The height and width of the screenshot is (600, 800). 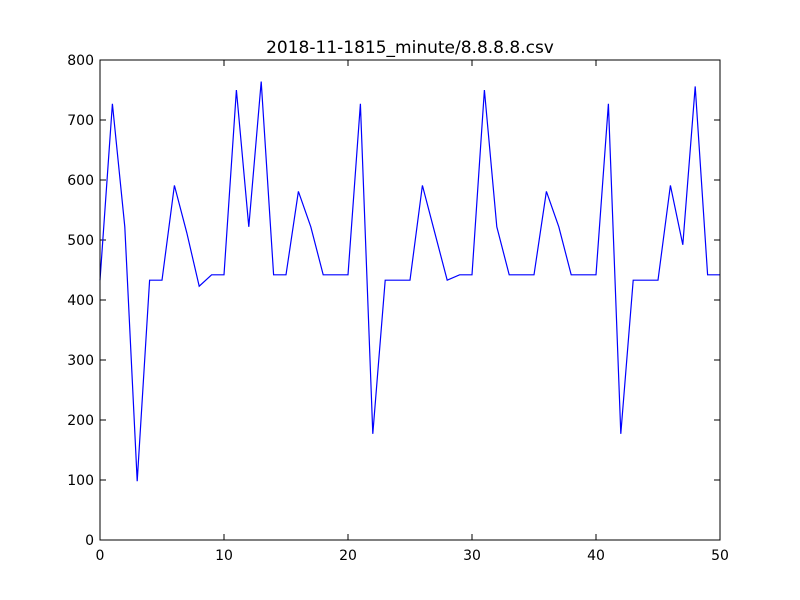 What do you see at coordinates (80, 241) in the screenshot?
I see `y-tick-label: 500` at bounding box center [80, 241].